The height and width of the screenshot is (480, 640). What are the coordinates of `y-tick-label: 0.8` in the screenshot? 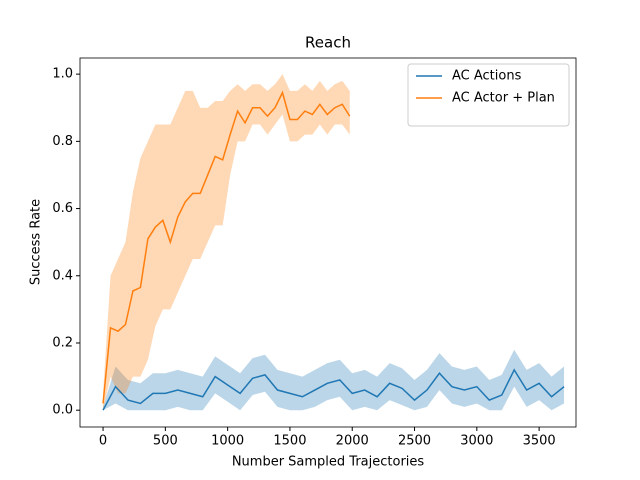 It's located at (62, 141).